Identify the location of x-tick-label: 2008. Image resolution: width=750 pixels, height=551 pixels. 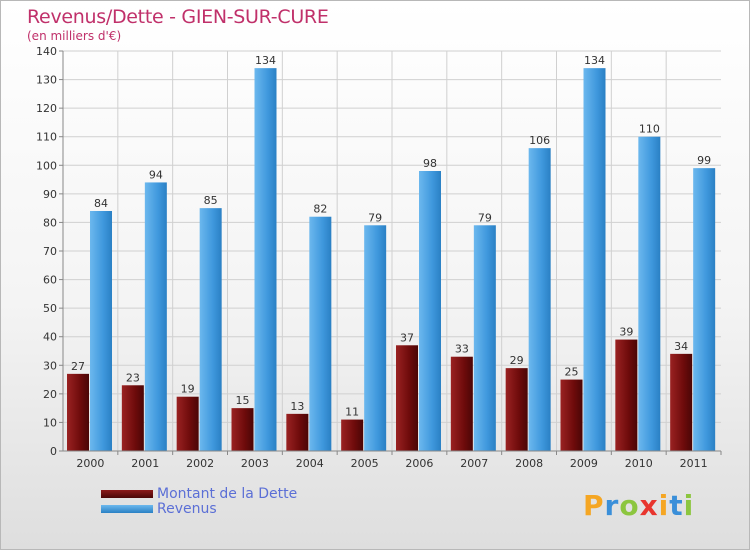
(529, 463).